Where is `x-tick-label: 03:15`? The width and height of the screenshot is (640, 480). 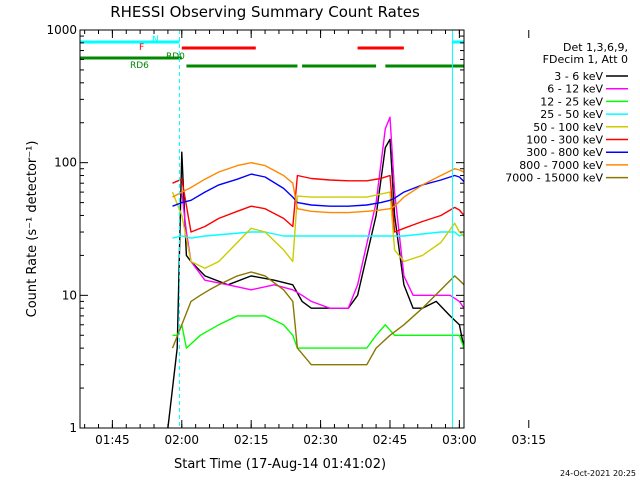
x-tick-label: 03:15 is located at coordinates (528, 440).